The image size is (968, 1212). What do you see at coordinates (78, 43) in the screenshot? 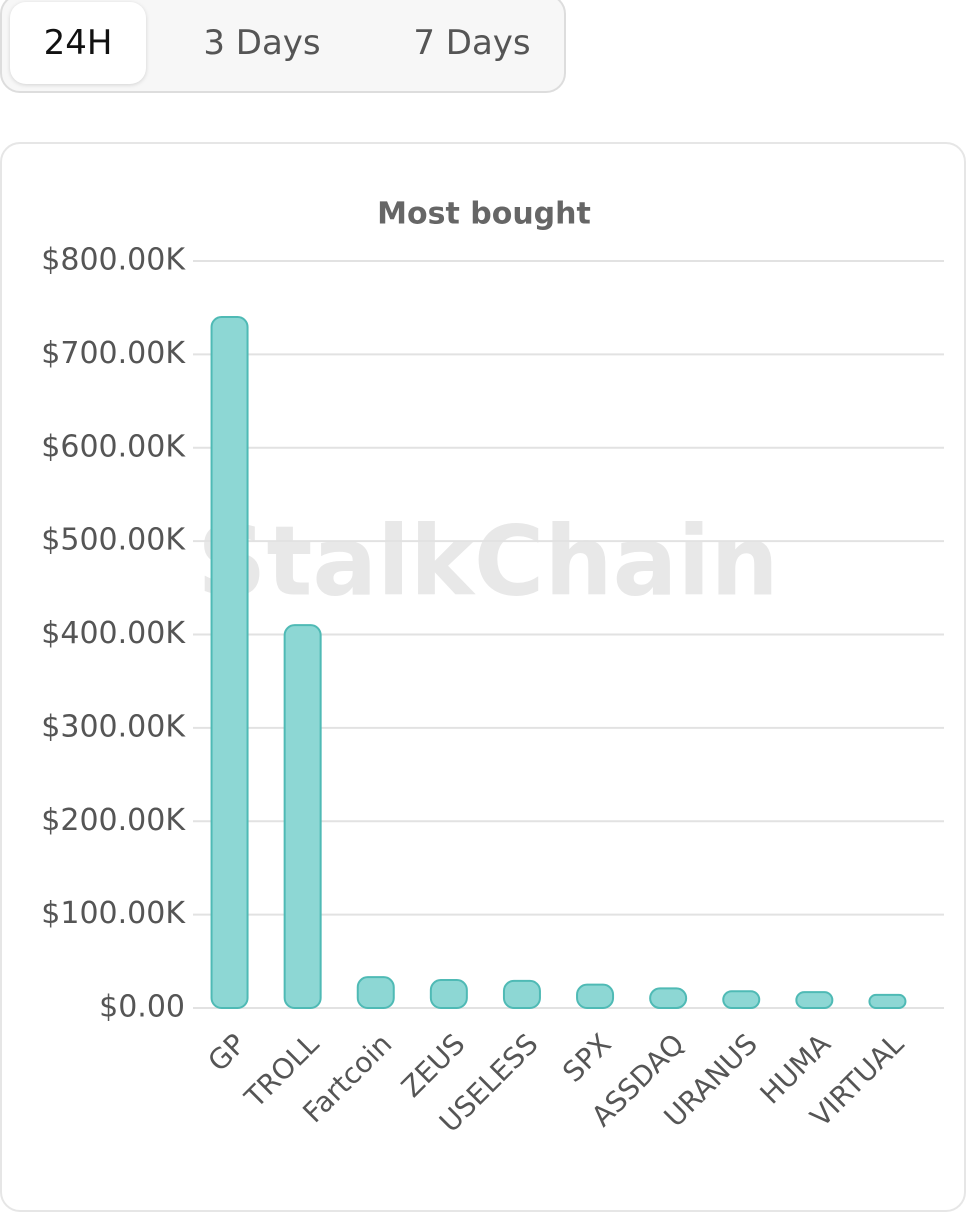
I see `tab: 24H` at bounding box center [78, 43].